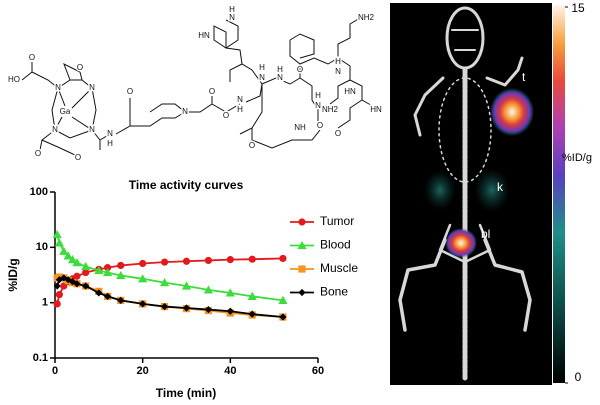 The width and height of the screenshot is (600, 405). What do you see at coordinates (39, 192) in the screenshot?
I see `y-tick-label: 100` at bounding box center [39, 192].